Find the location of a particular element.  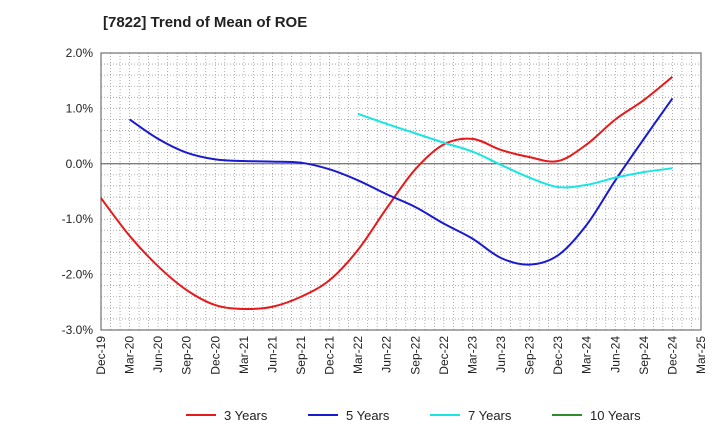

x-tick-label: Jun-23 is located at coordinates (501, 354).